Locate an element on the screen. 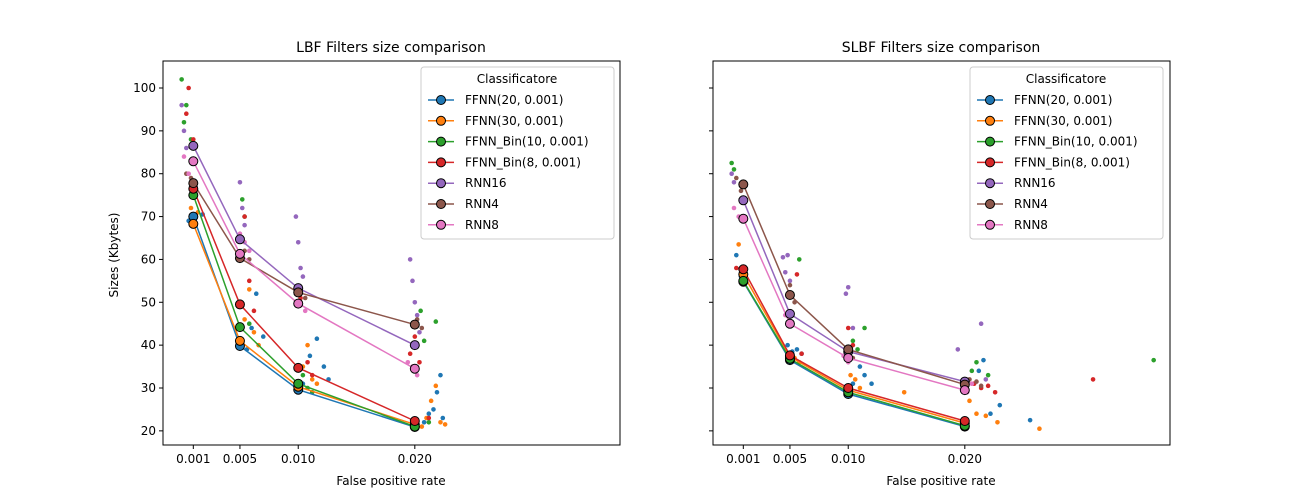 The height and width of the screenshot is (500, 1300). slbf-series-line is located at coordinates (854, 285).